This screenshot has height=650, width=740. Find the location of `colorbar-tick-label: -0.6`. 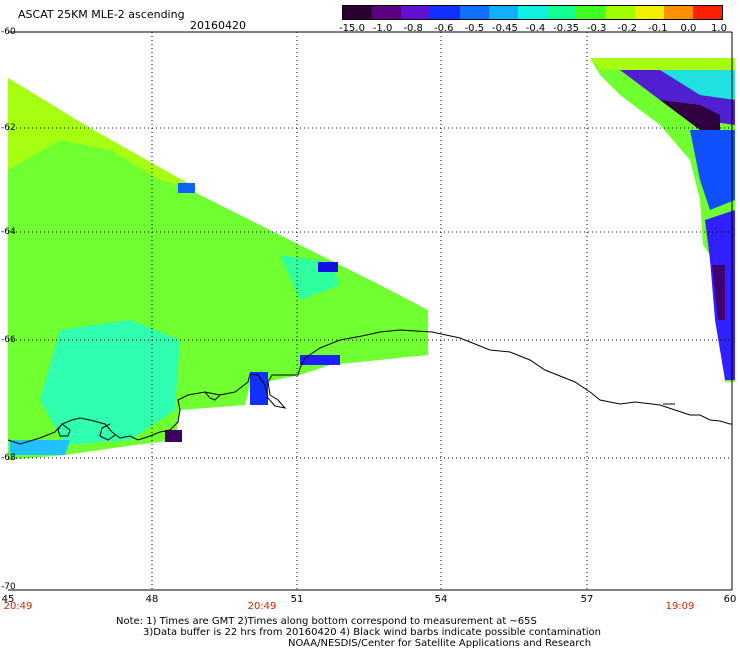

colorbar-tick-label: -0.6 is located at coordinates (443, 28).